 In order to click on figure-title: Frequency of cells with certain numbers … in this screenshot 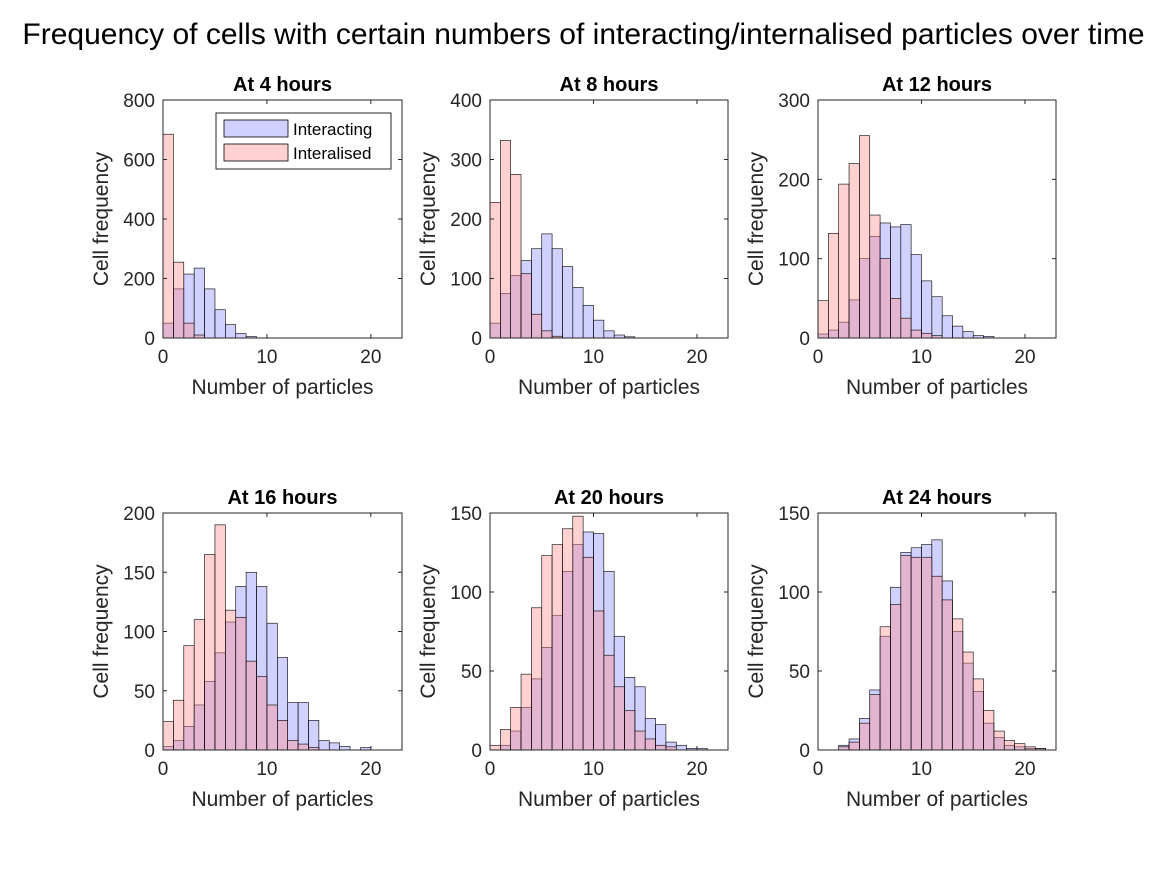, I will do `click(583, 34)`.